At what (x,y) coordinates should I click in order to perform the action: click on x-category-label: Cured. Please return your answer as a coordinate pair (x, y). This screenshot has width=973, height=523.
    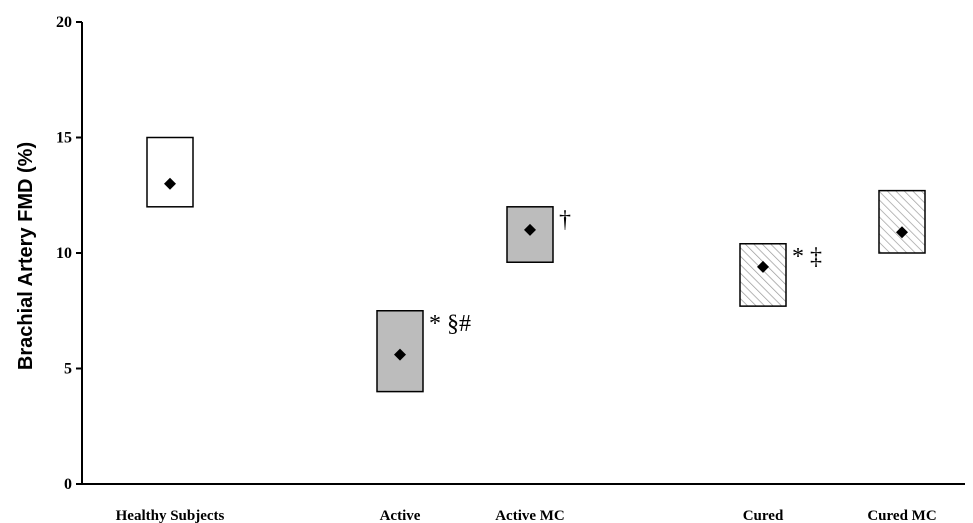
    Looking at the image, I should click on (763, 515).